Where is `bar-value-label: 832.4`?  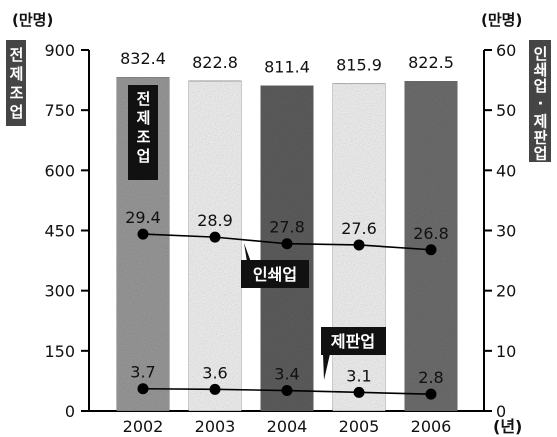 bar-value-label: 832.4 is located at coordinates (143, 58).